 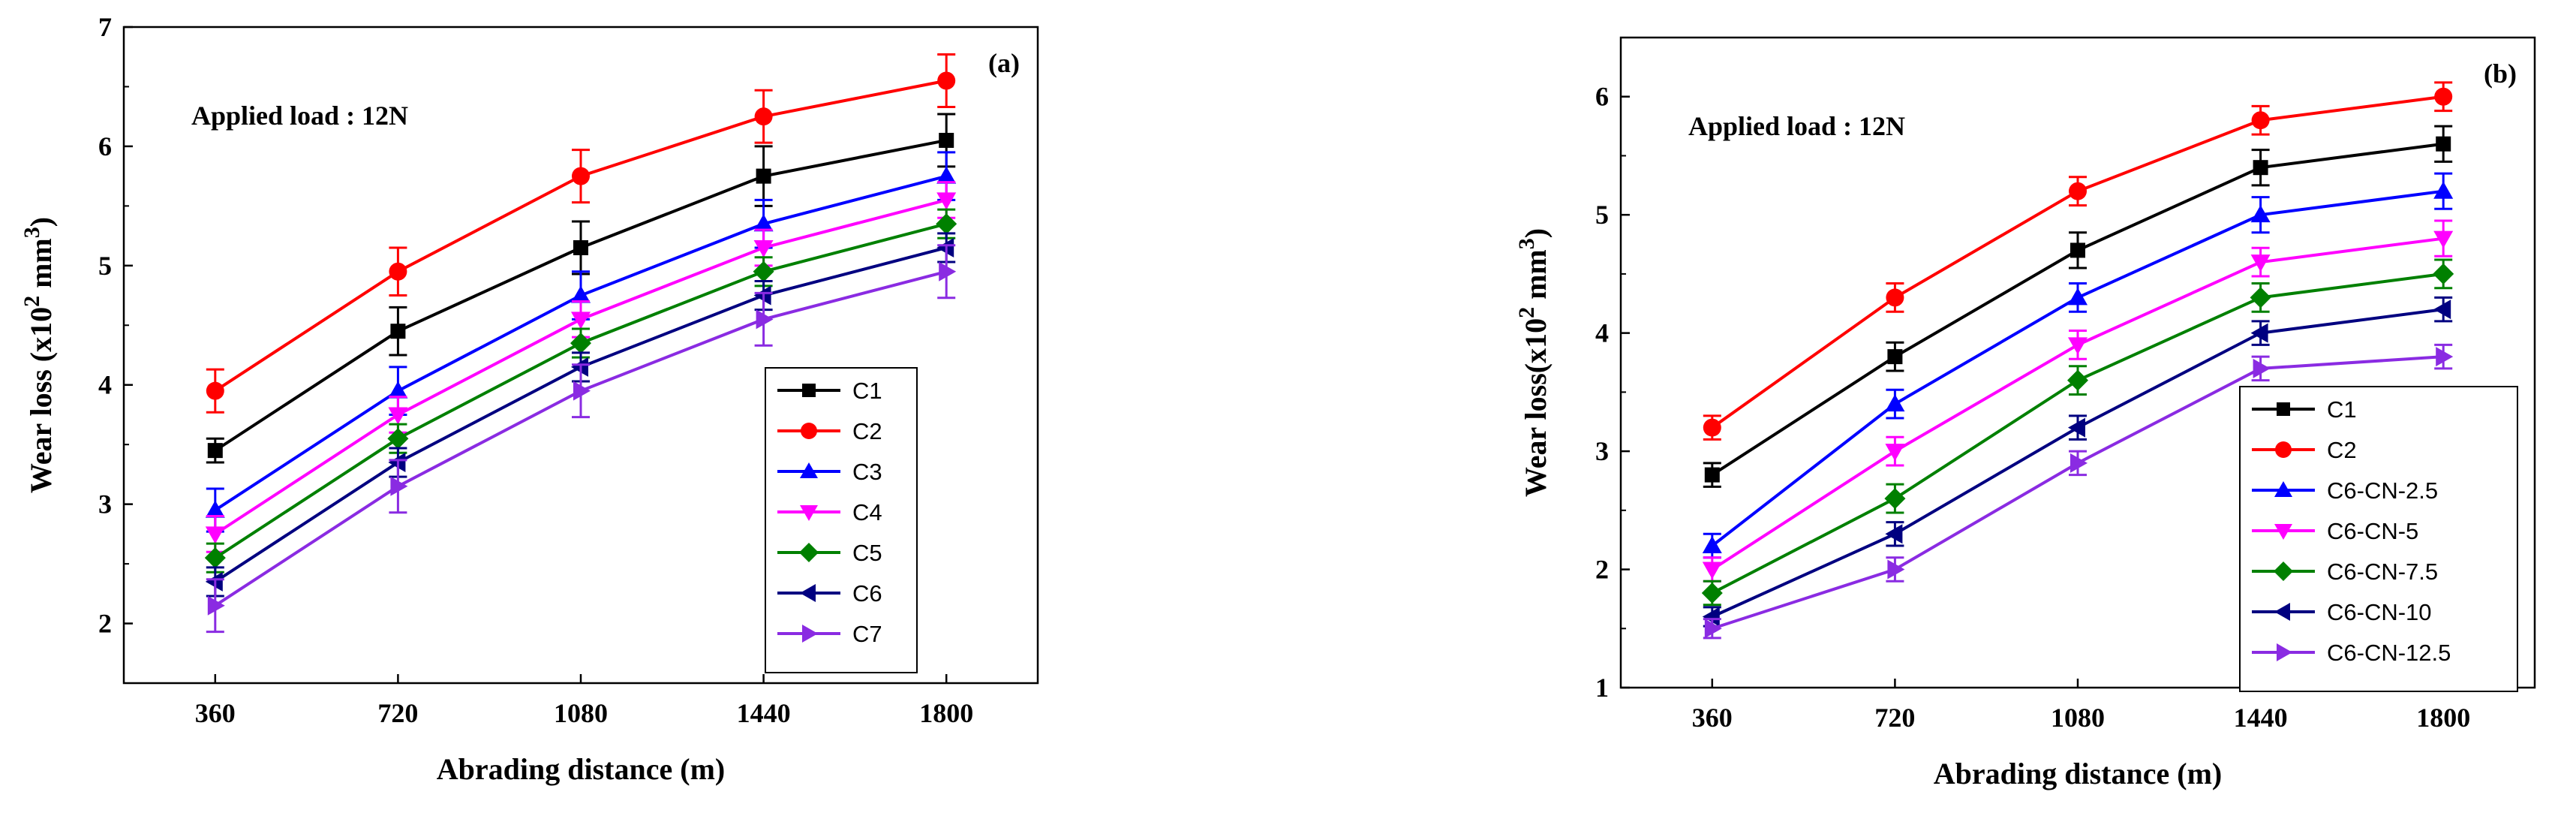 I want to click on y-axis-title-main: Wear loss(x10, so click(x=1536, y=407).